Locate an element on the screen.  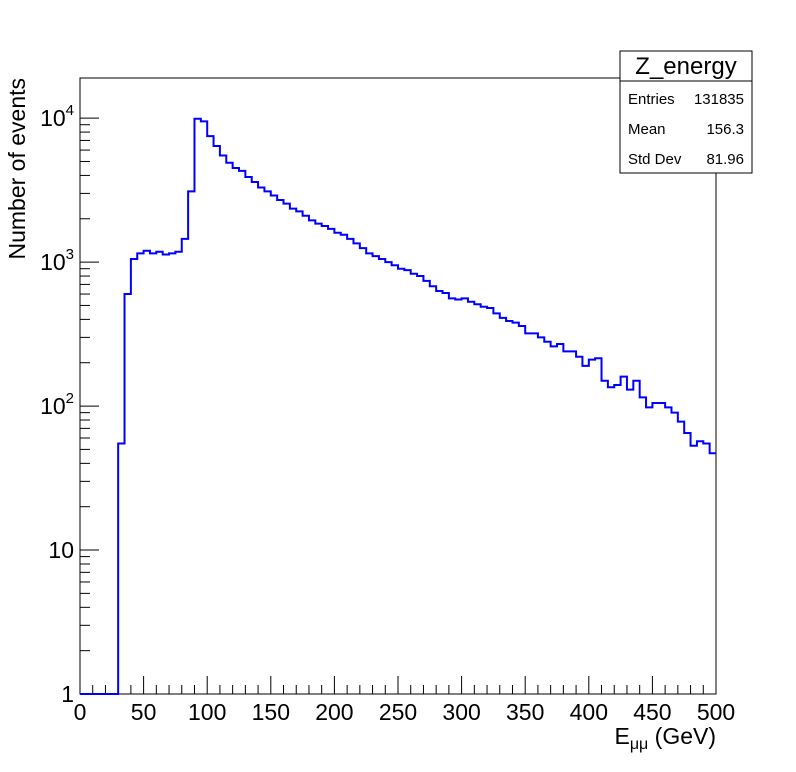
x-axis-title: Eμμ (GeV) is located at coordinates (665, 738).